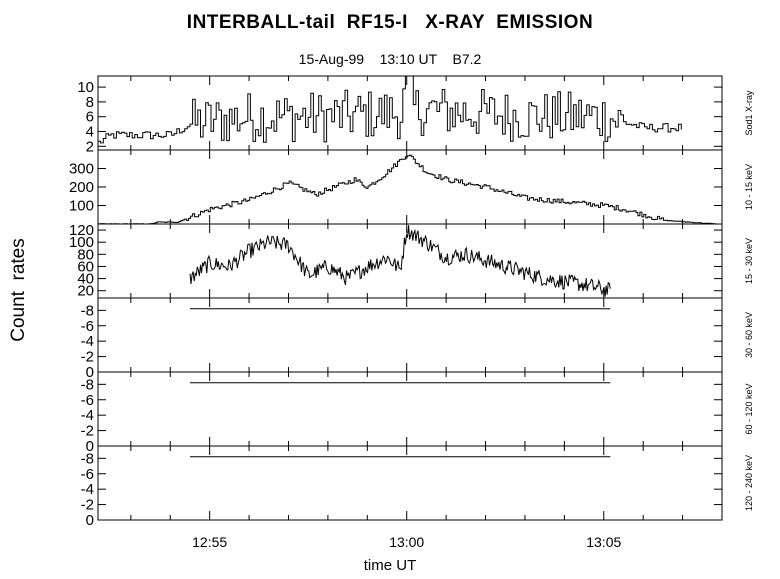 The width and height of the screenshot is (780, 579). I want to click on y-tick-label: 60, so click(85, 266).